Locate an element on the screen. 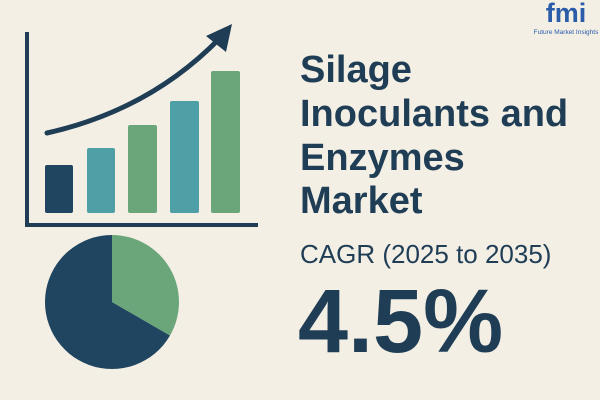  pie-icon is located at coordinates (111, 301).